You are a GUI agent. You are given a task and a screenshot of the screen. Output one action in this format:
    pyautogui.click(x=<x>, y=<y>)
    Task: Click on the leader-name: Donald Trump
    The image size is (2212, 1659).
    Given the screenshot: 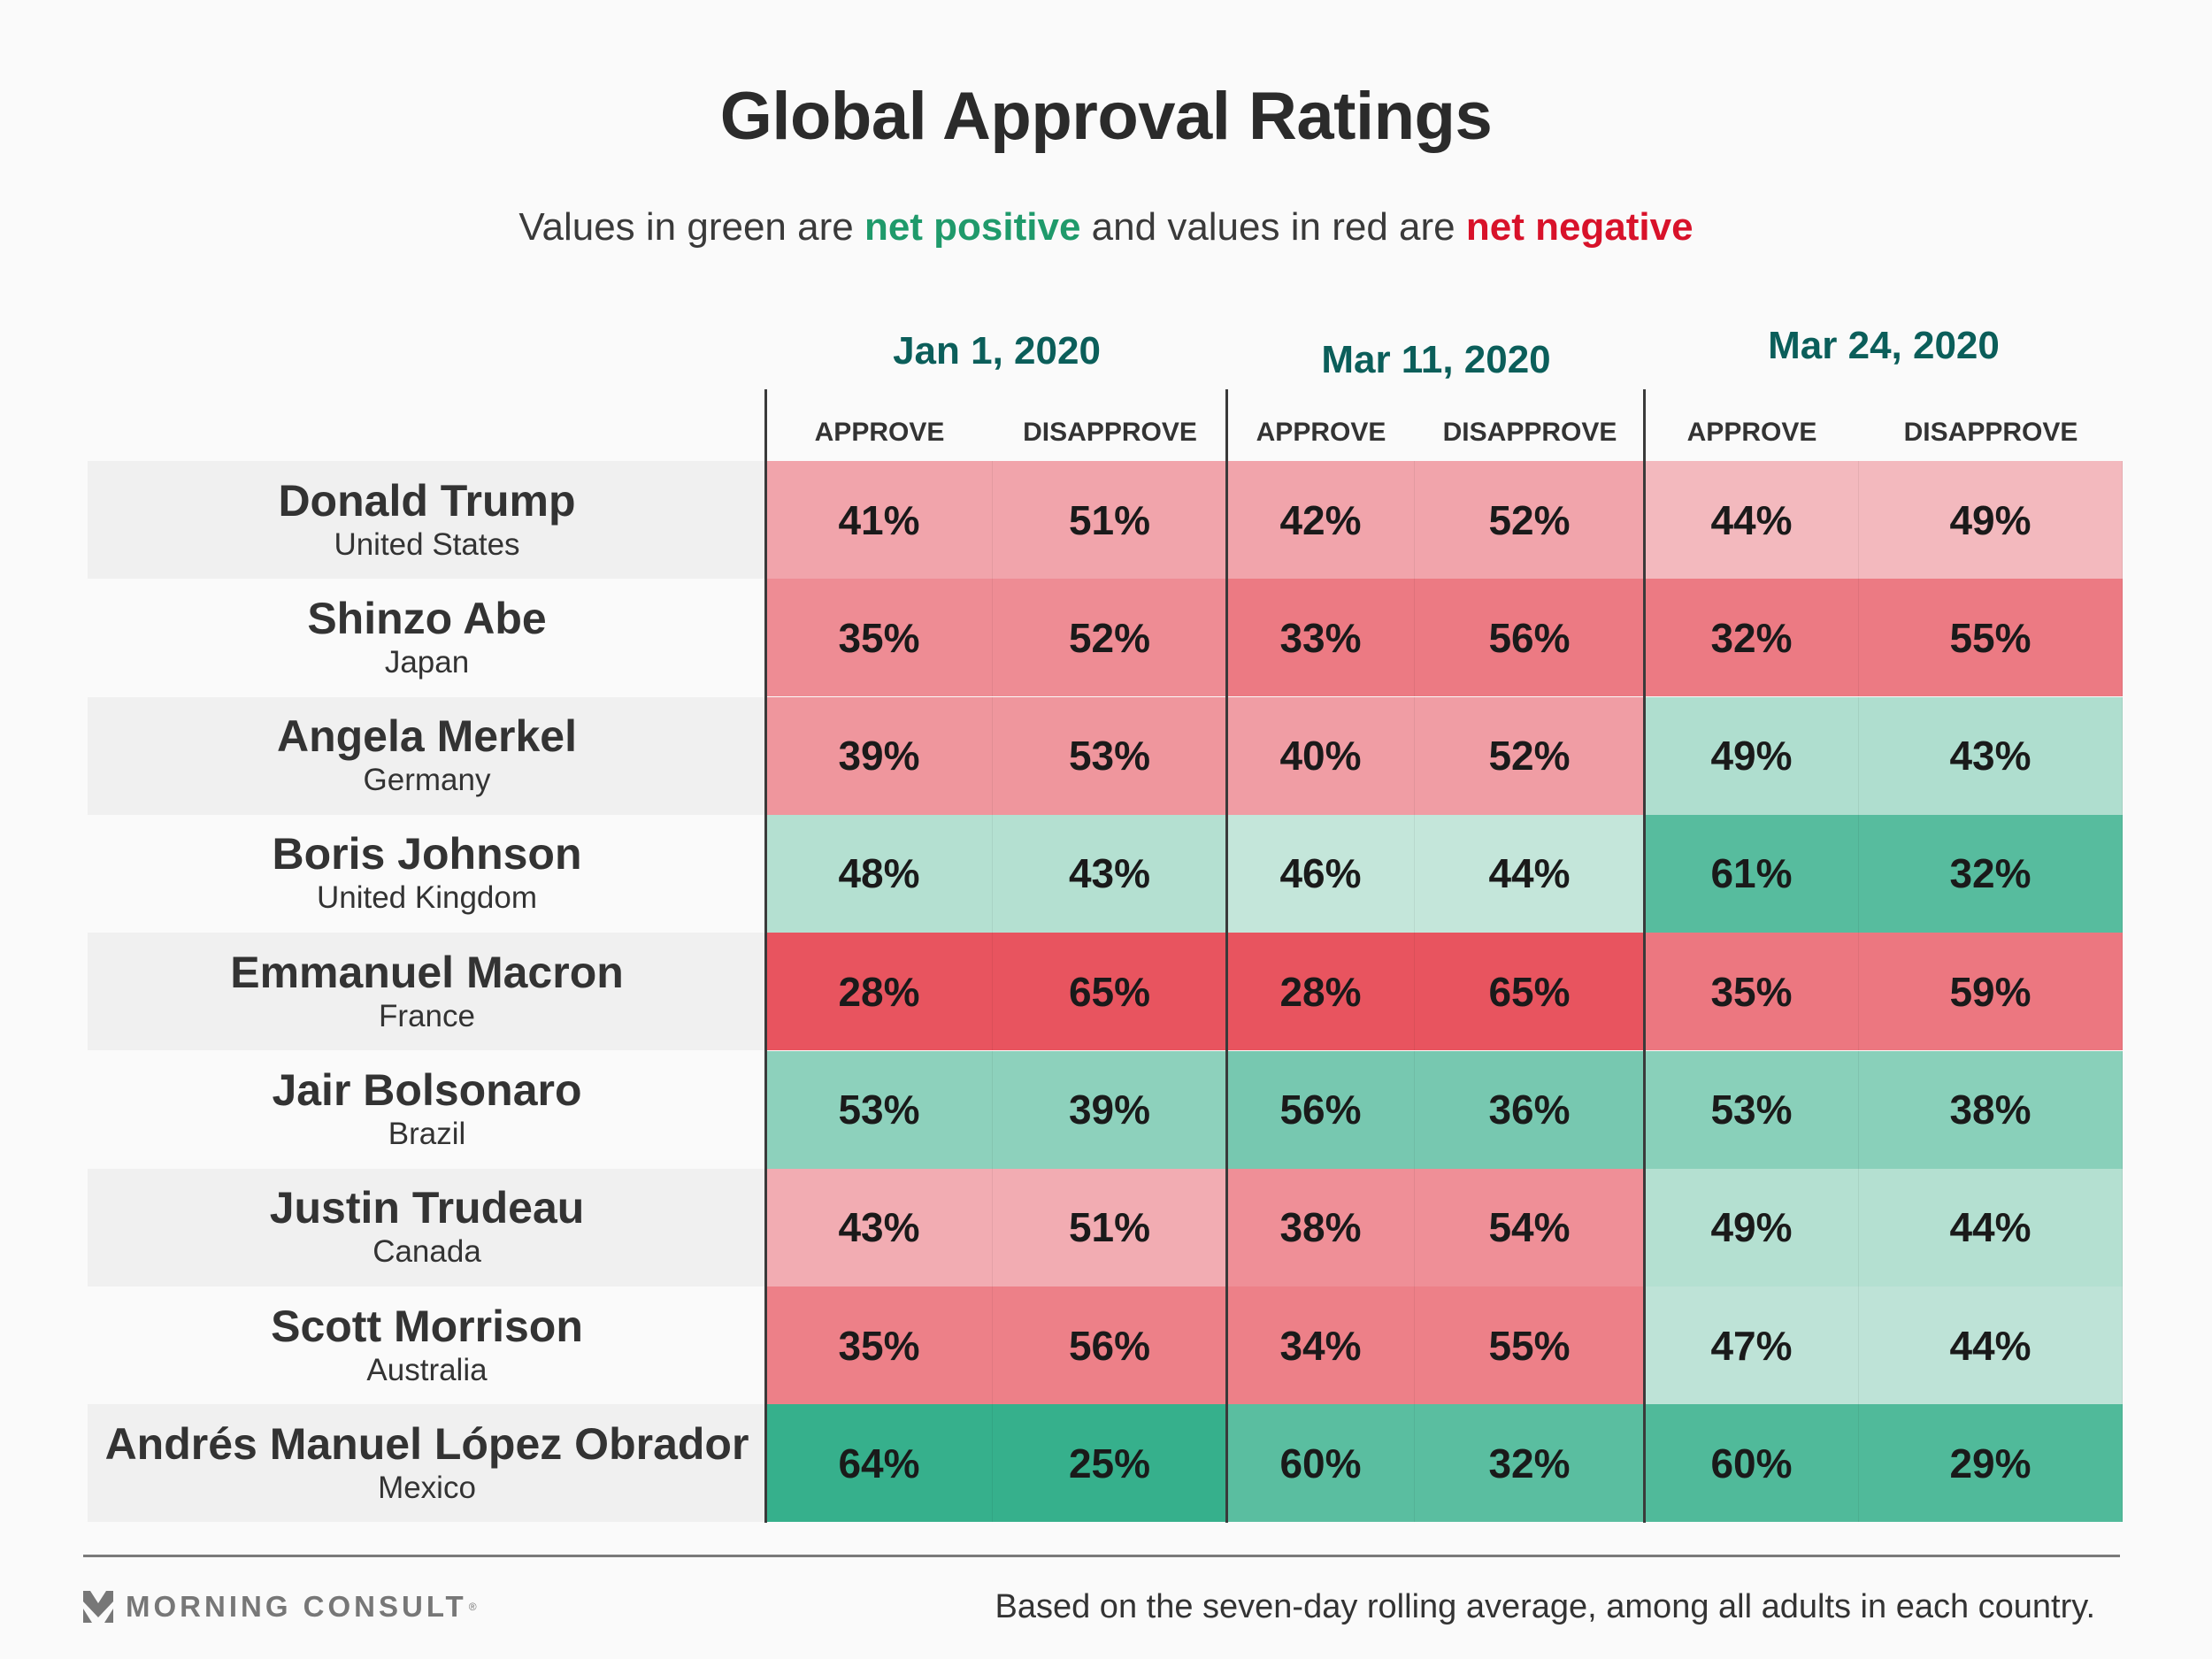 What is the action you would take?
    pyautogui.click(x=427, y=501)
    